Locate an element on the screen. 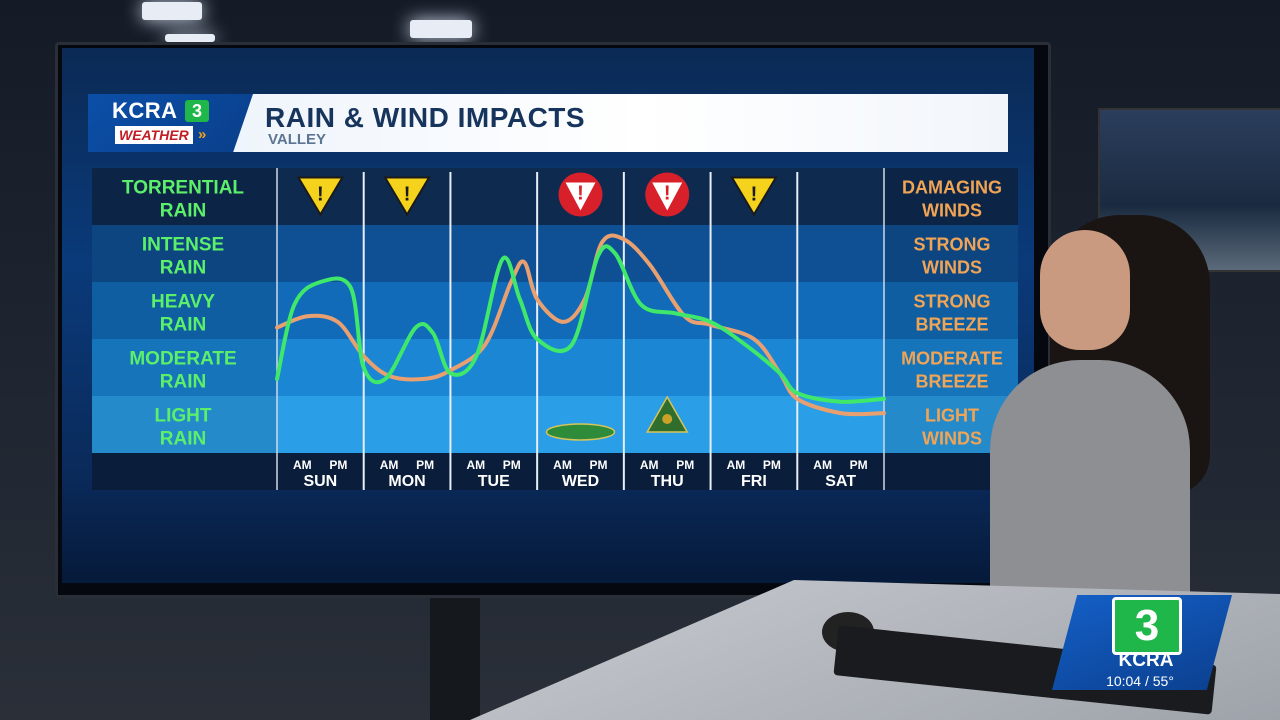 The height and width of the screenshot is (720, 1280). day-tick-label: SUN is located at coordinates (320, 481).